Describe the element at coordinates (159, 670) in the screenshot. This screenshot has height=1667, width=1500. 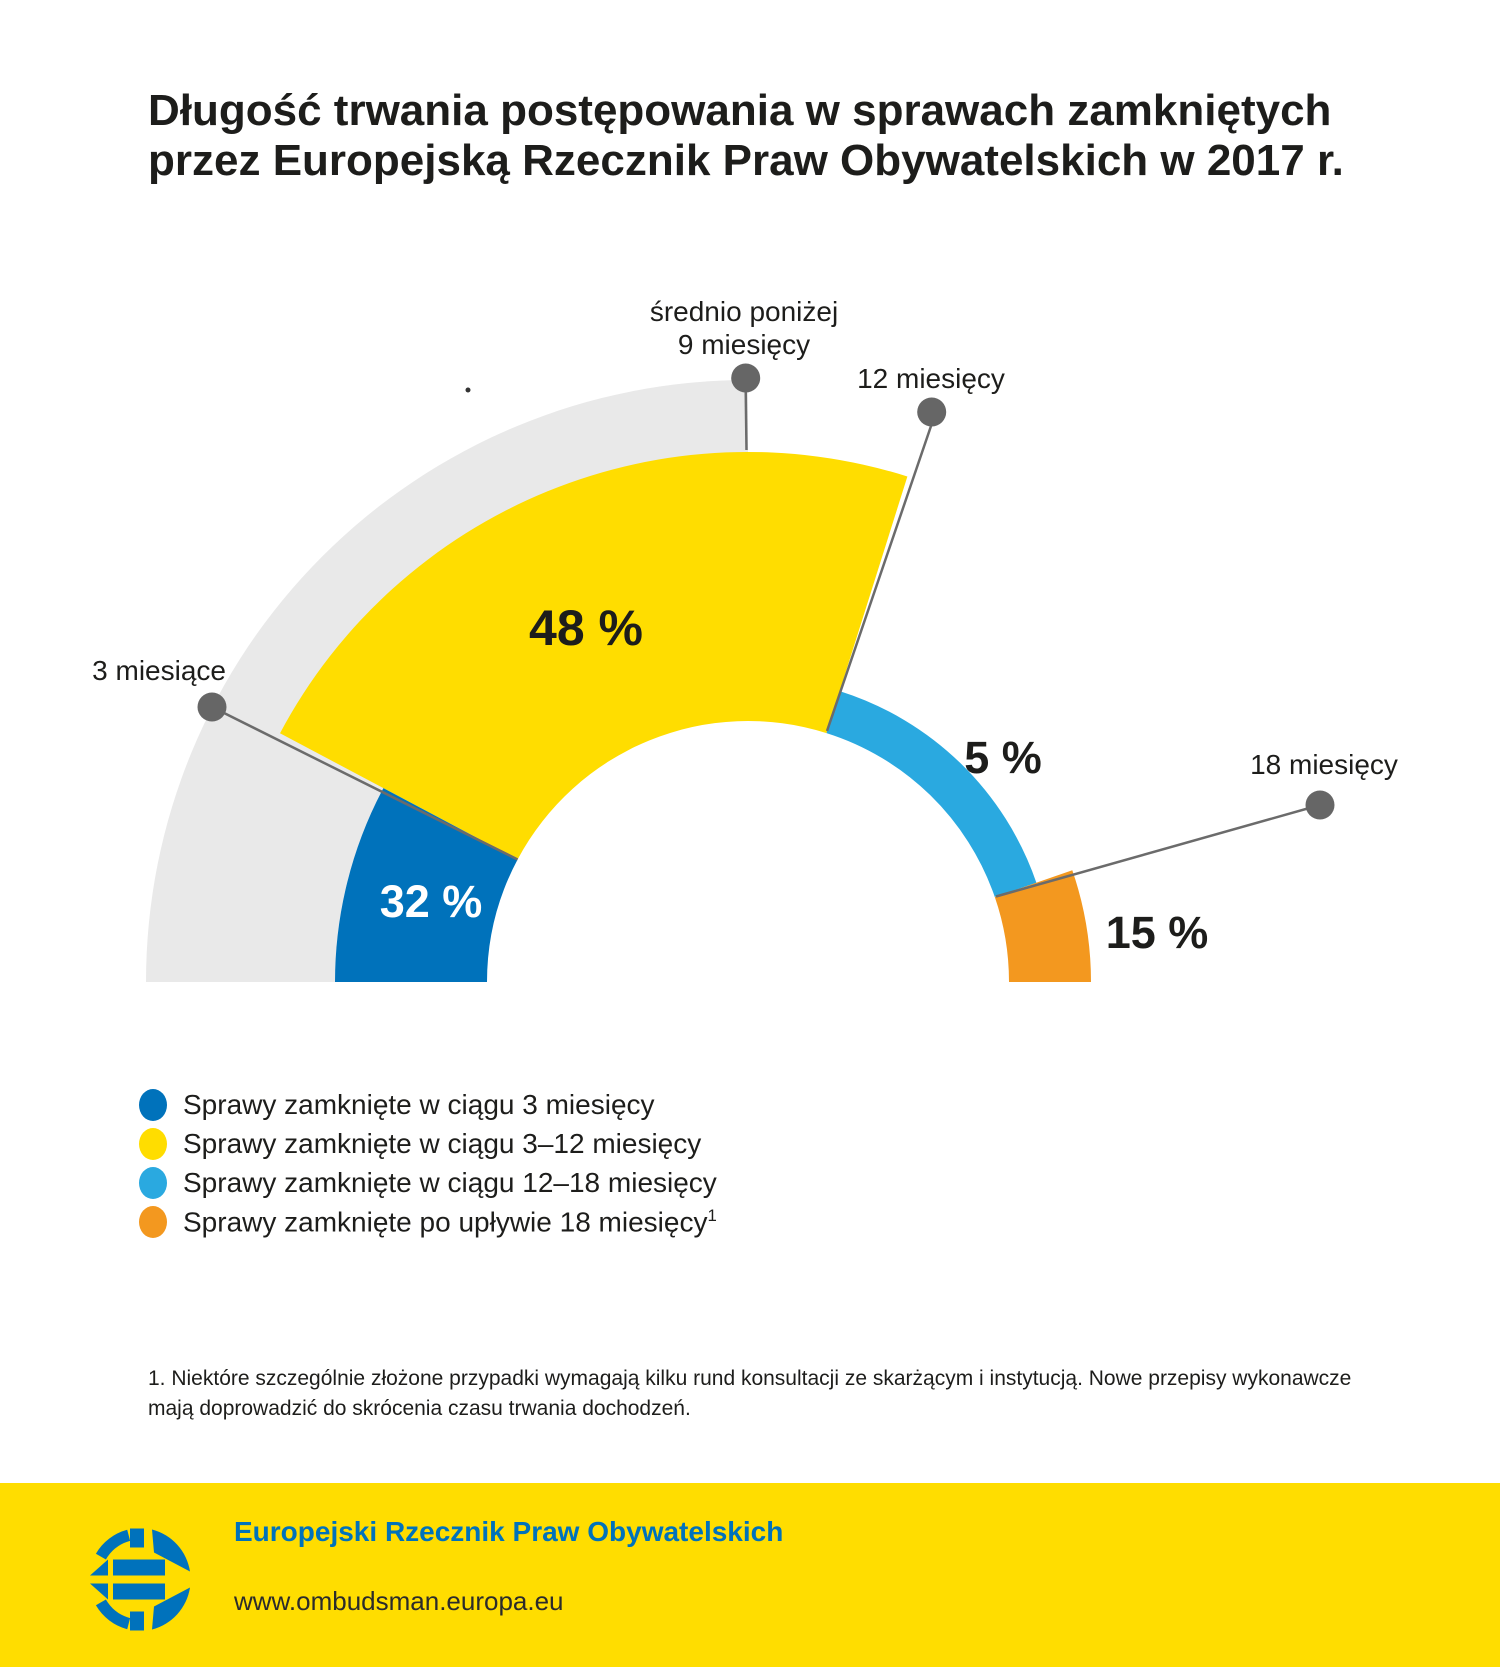
I see `marker-label-3m: 3 miesiące` at that location.